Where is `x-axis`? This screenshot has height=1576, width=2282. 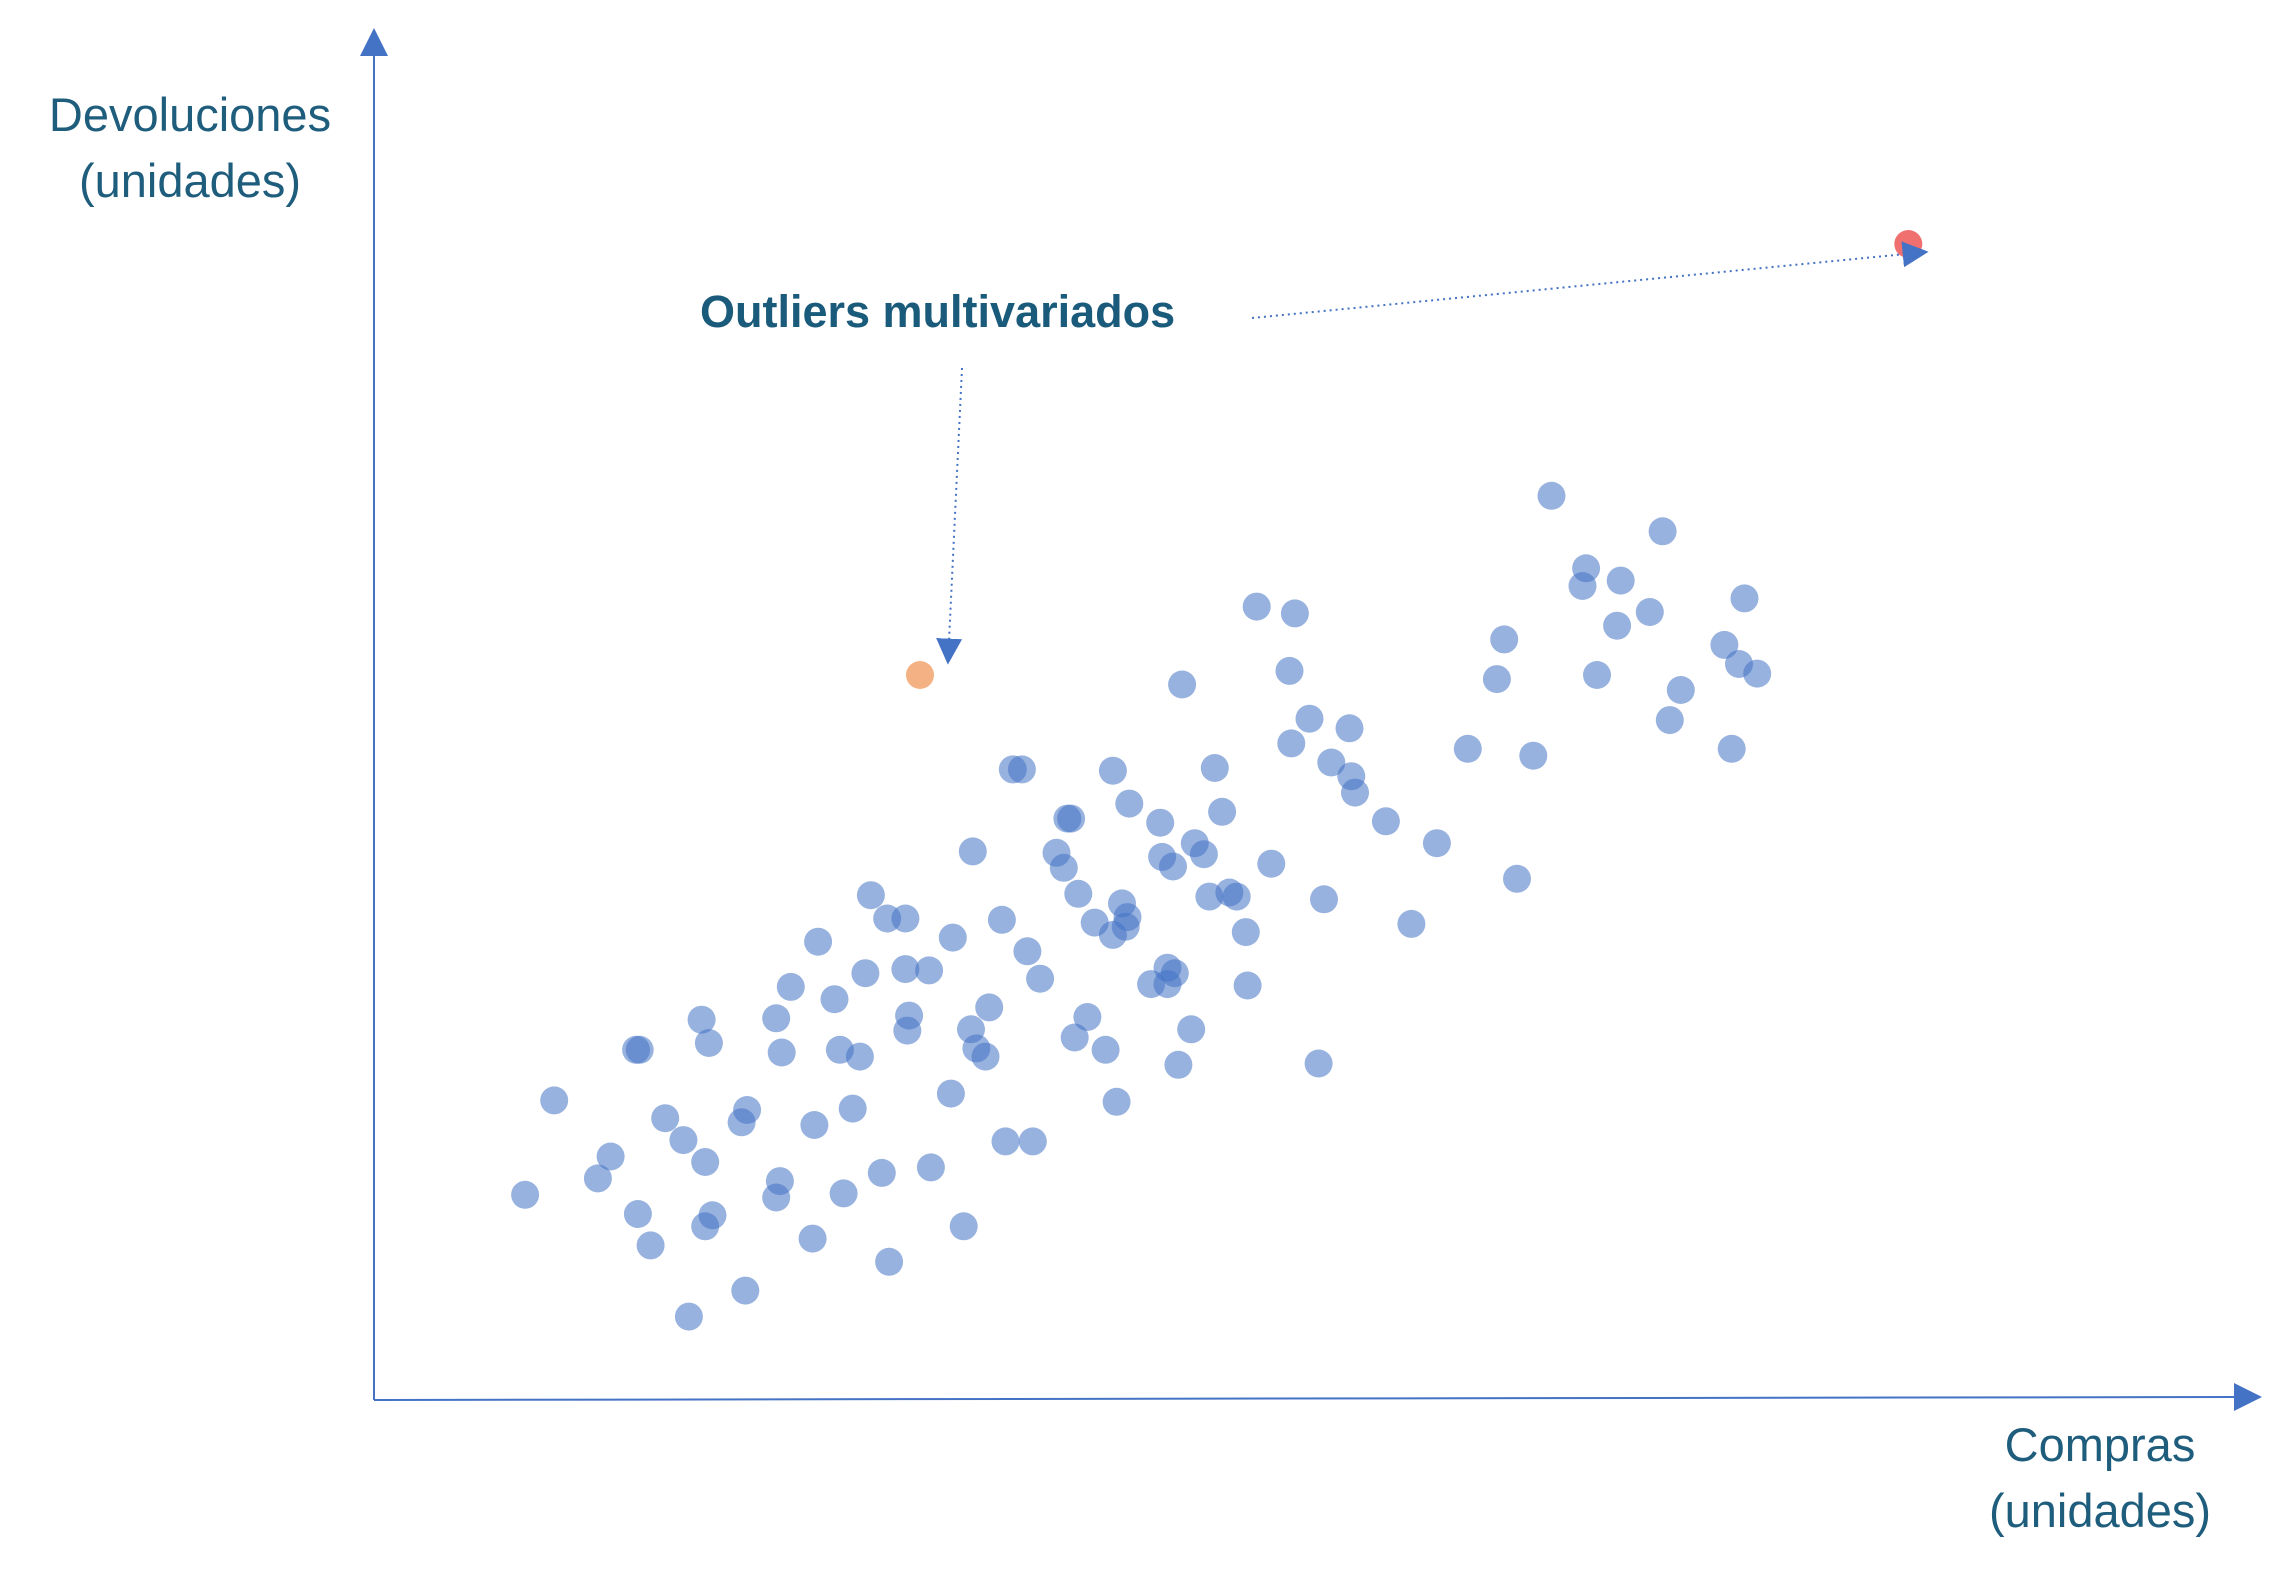
x-axis is located at coordinates (1305, 1398).